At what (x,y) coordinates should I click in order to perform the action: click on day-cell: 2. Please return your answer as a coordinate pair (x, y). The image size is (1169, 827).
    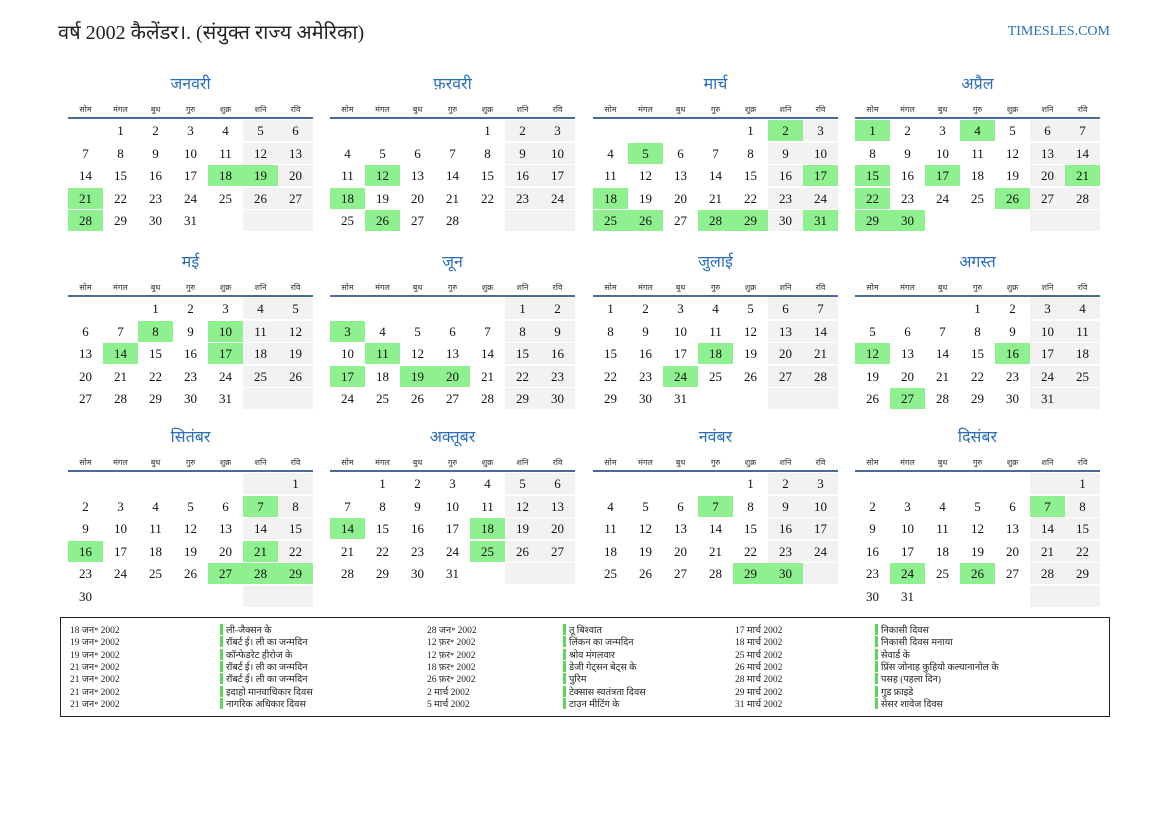
    Looking at the image, I should click on (785, 130).